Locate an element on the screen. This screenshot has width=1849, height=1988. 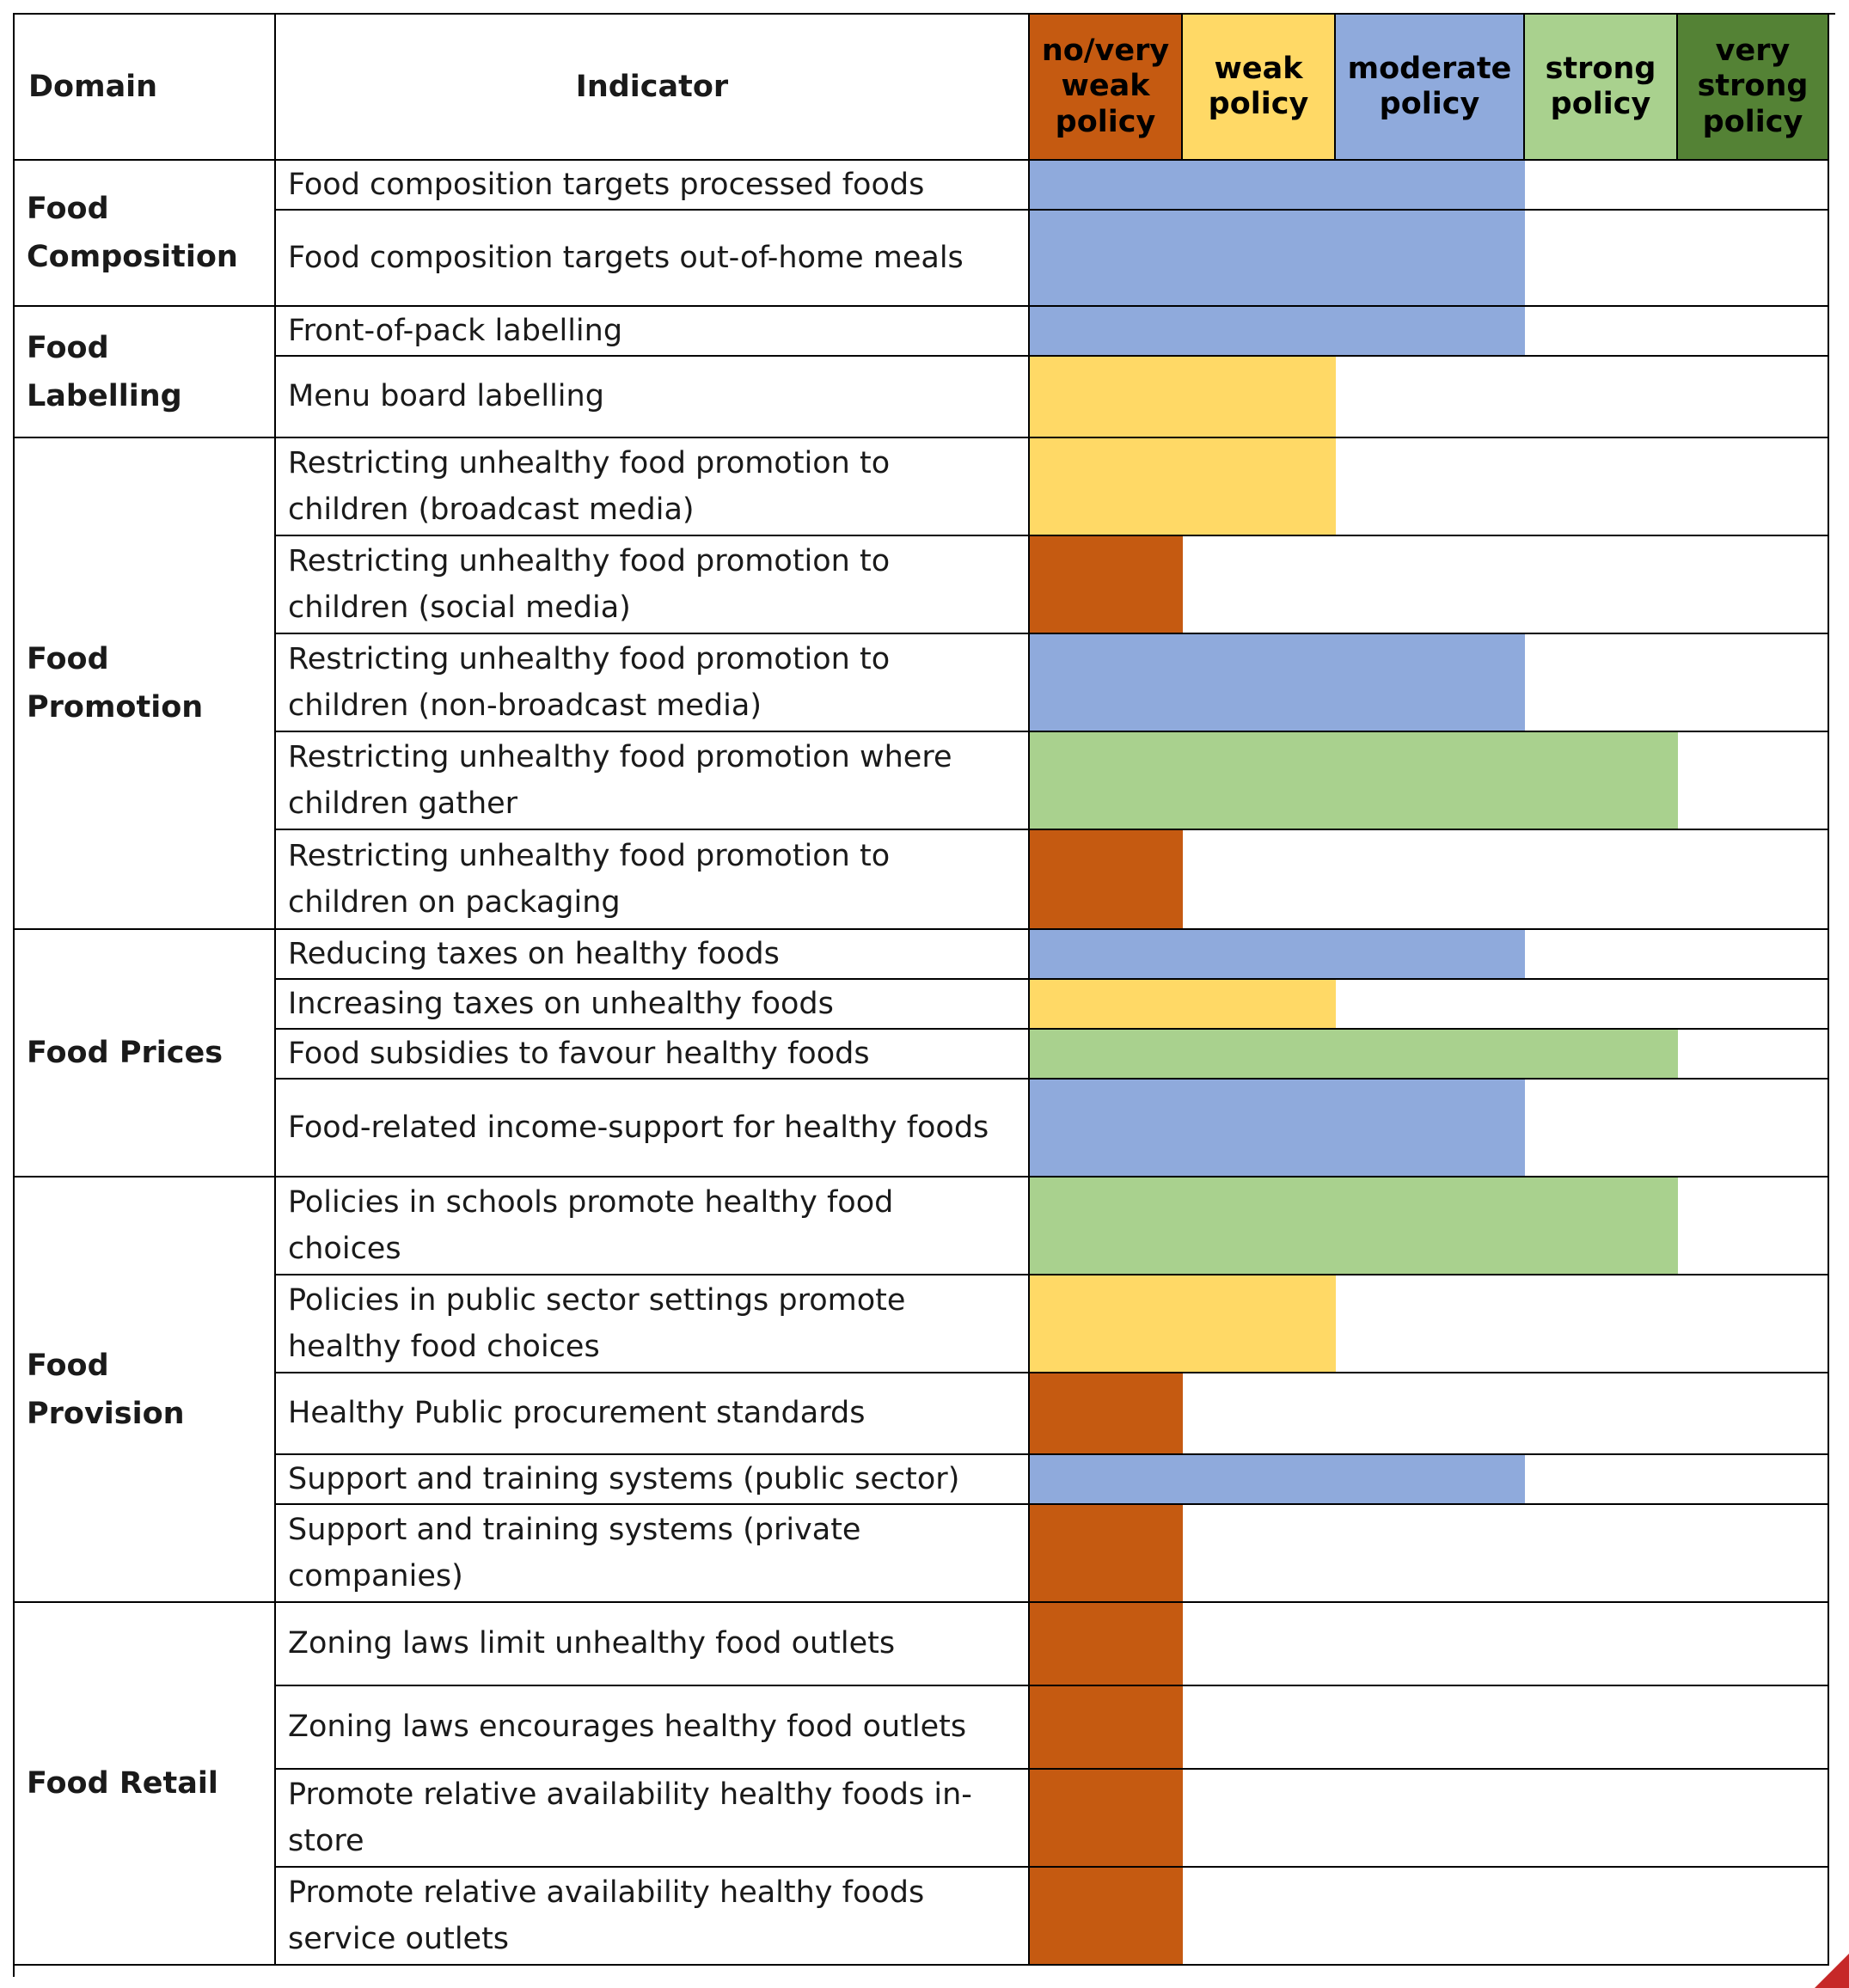
indicator-label: Healthy Public procurement standards is located at coordinates (653, 1414).